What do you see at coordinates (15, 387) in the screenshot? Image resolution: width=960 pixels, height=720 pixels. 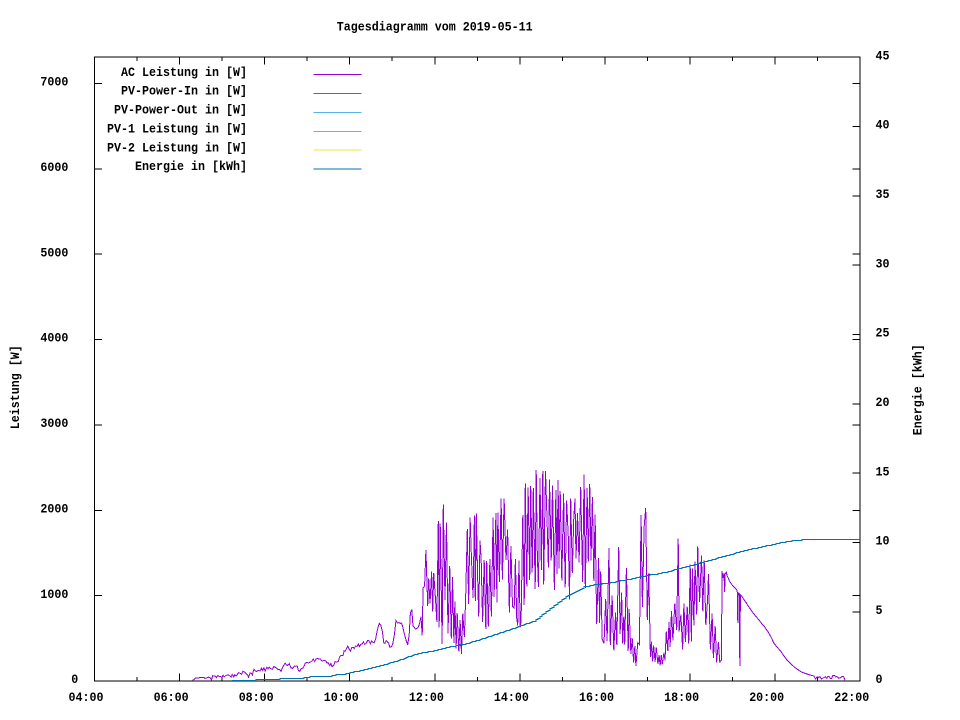 I see `svg-text: Leistung [W]` at bounding box center [15, 387].